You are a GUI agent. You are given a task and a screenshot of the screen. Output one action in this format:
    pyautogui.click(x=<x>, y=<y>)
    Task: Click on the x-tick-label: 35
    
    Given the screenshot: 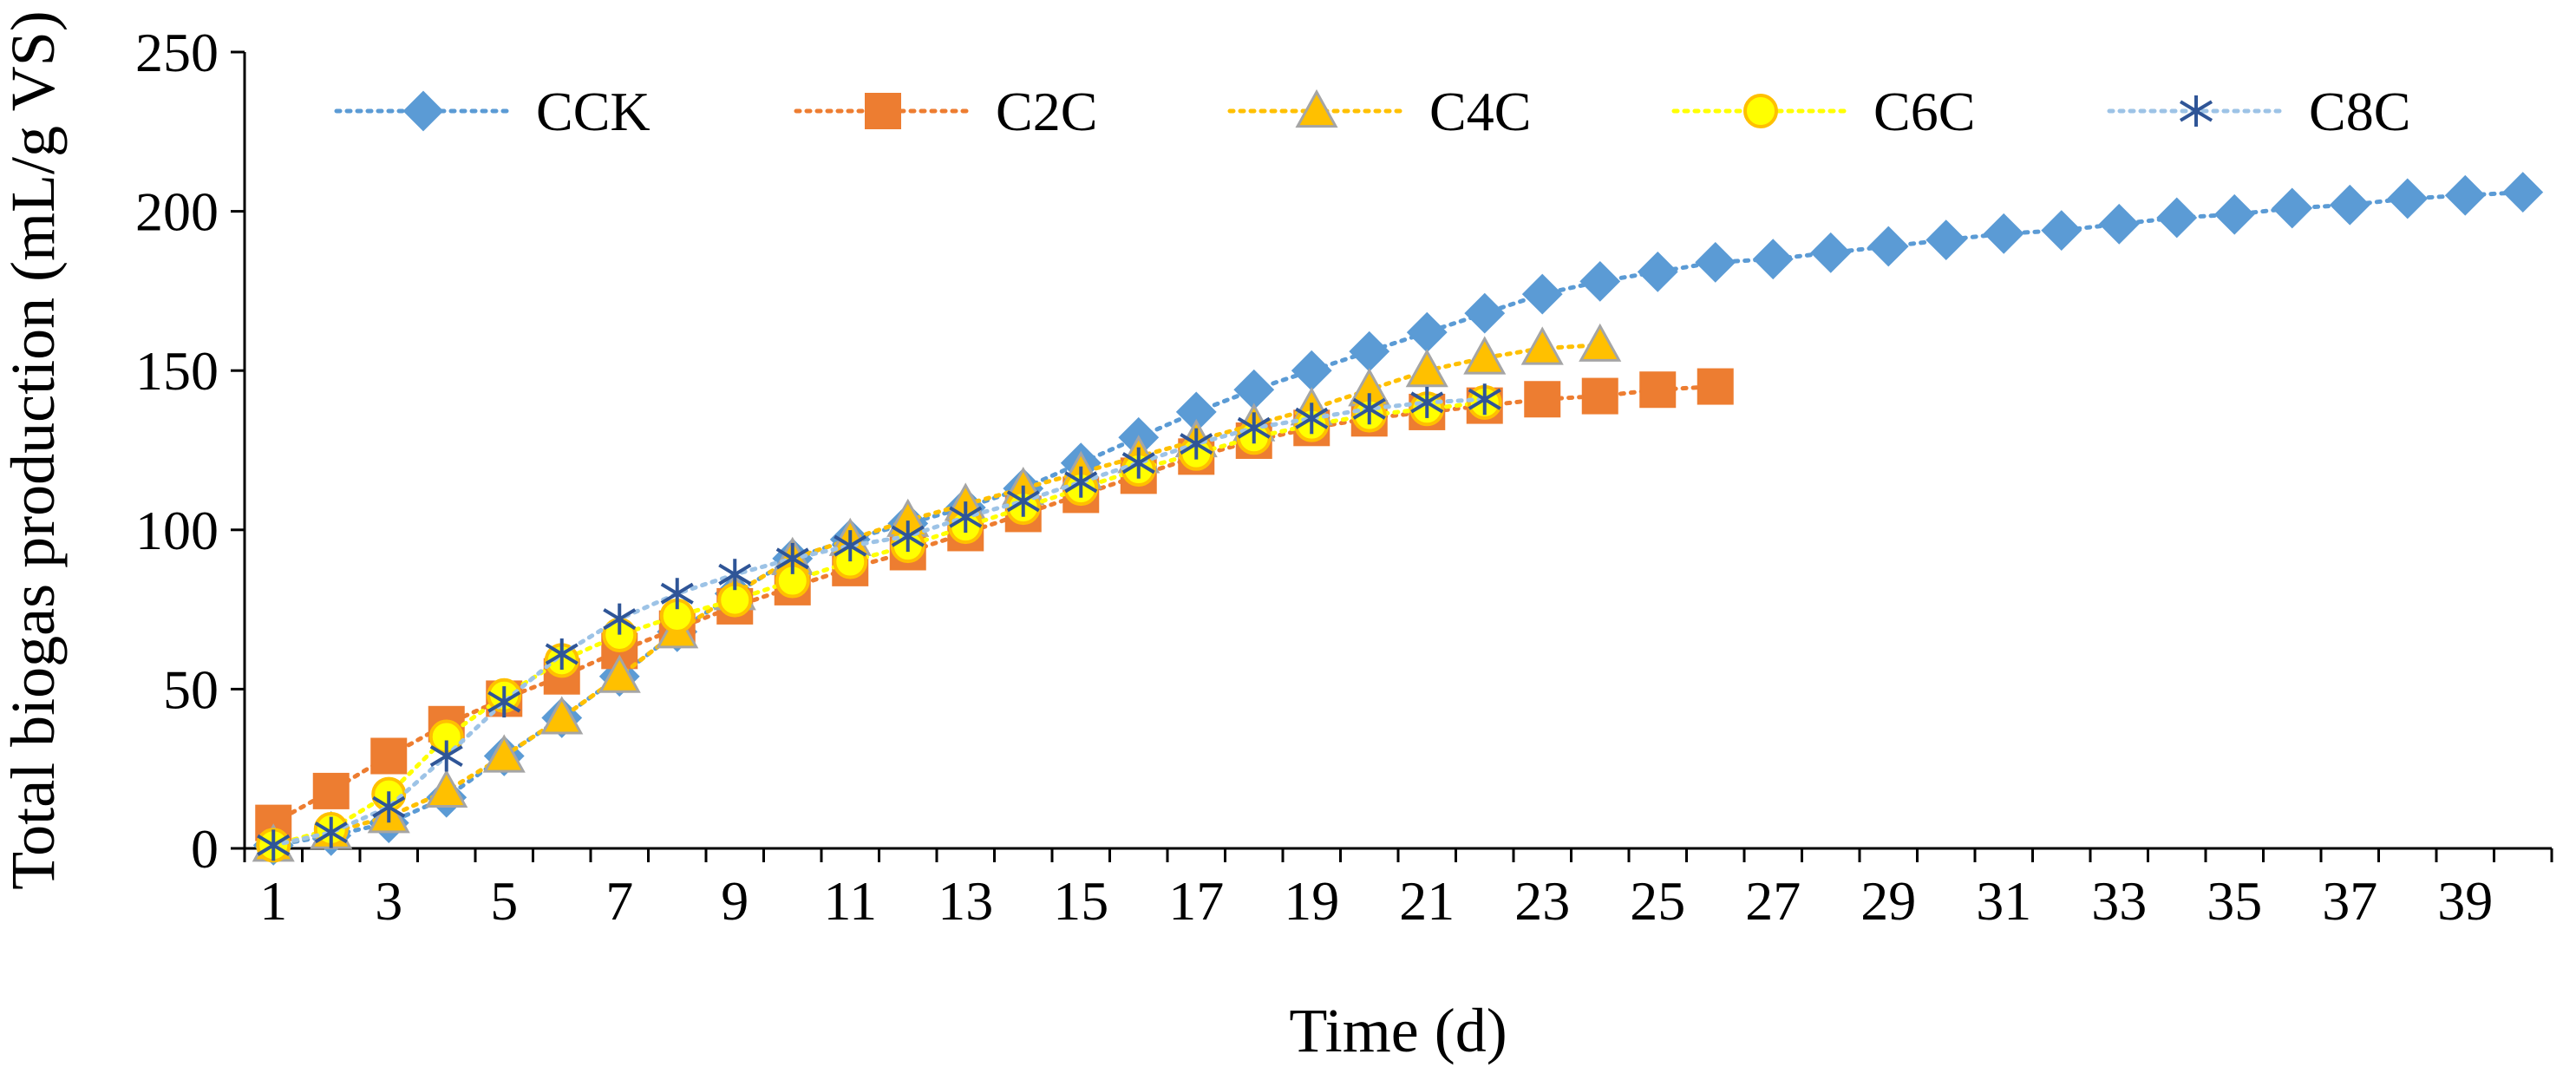 What is the action you would take?
    pyautogui.click(x=2234, y=901)
    